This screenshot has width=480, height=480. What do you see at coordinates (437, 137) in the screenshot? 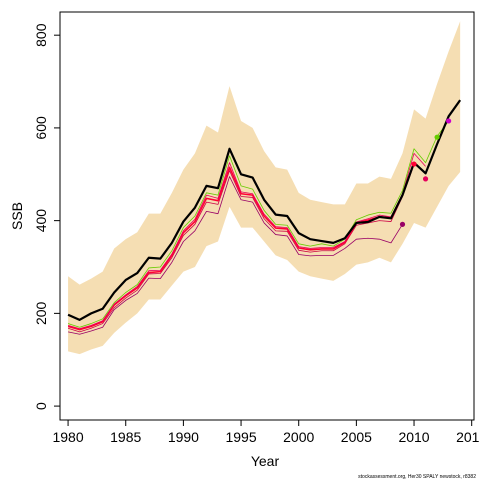
I see `end-point-2012` at bounding box center [437, 137].